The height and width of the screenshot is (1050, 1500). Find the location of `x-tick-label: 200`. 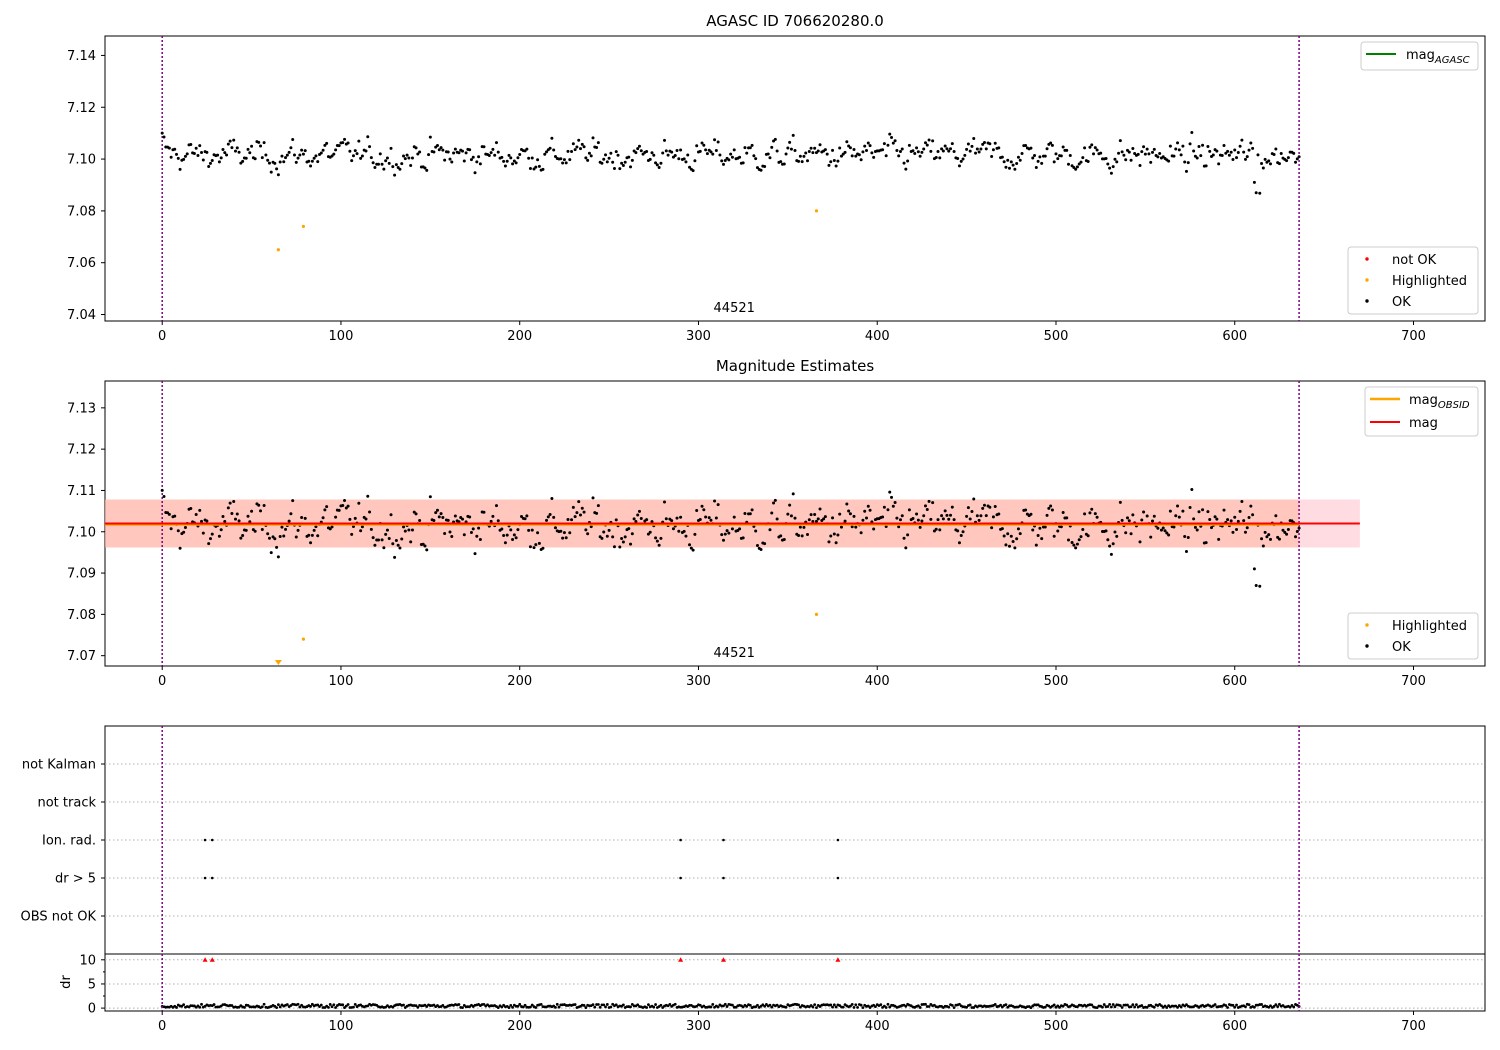

x-tick-label: 200 is located at coordinates (519, 336).